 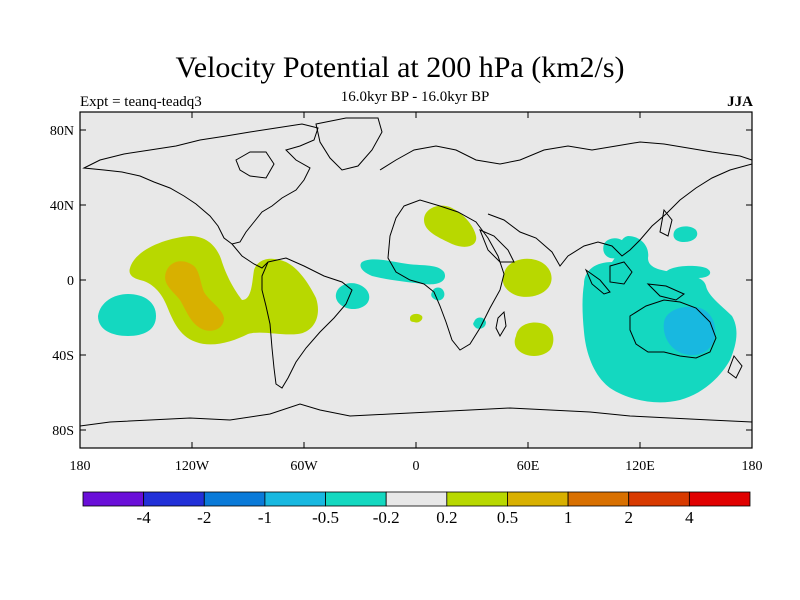 I want to click on colorbar-label: -1, so click(x=265, y=517).